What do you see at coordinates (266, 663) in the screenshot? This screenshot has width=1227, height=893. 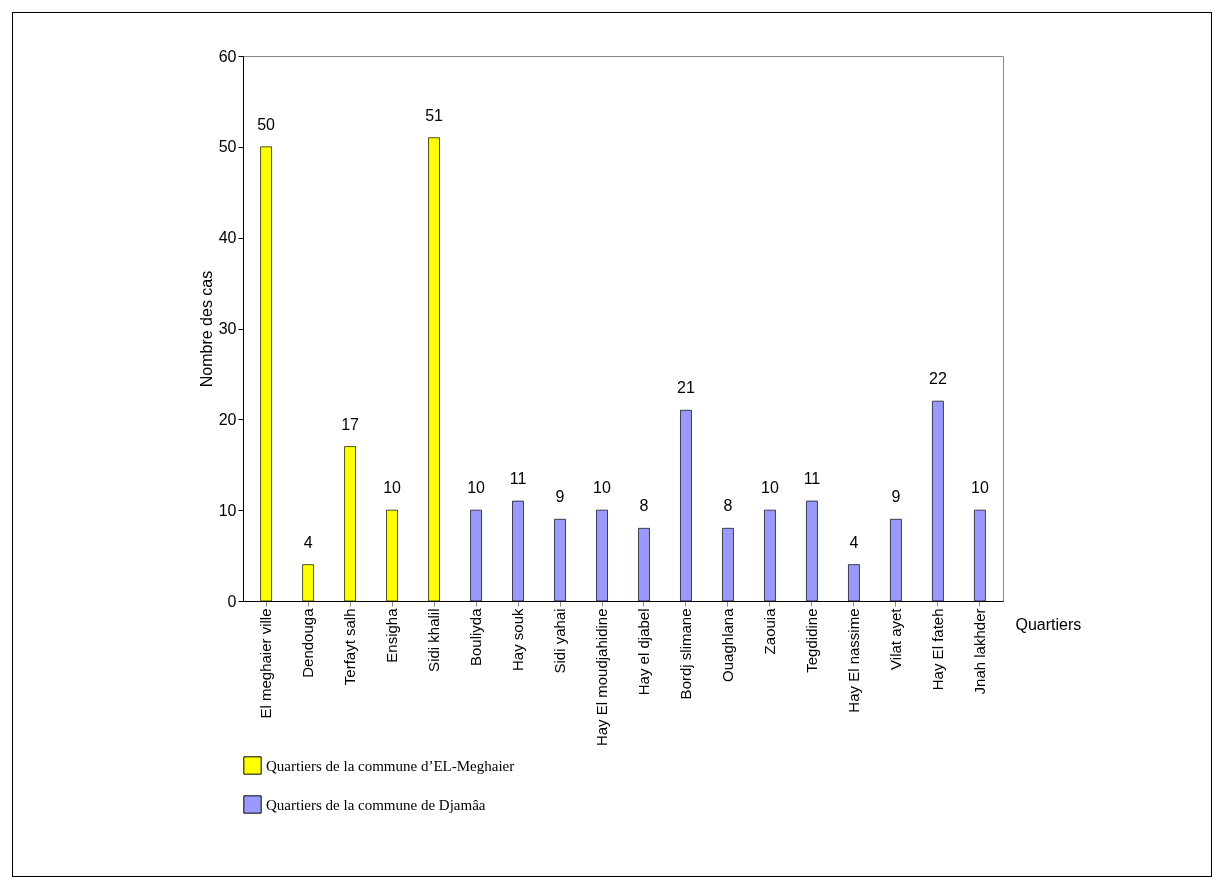 I see `x-tick-label: El meghaier ville` at bounding box center [266, 663].